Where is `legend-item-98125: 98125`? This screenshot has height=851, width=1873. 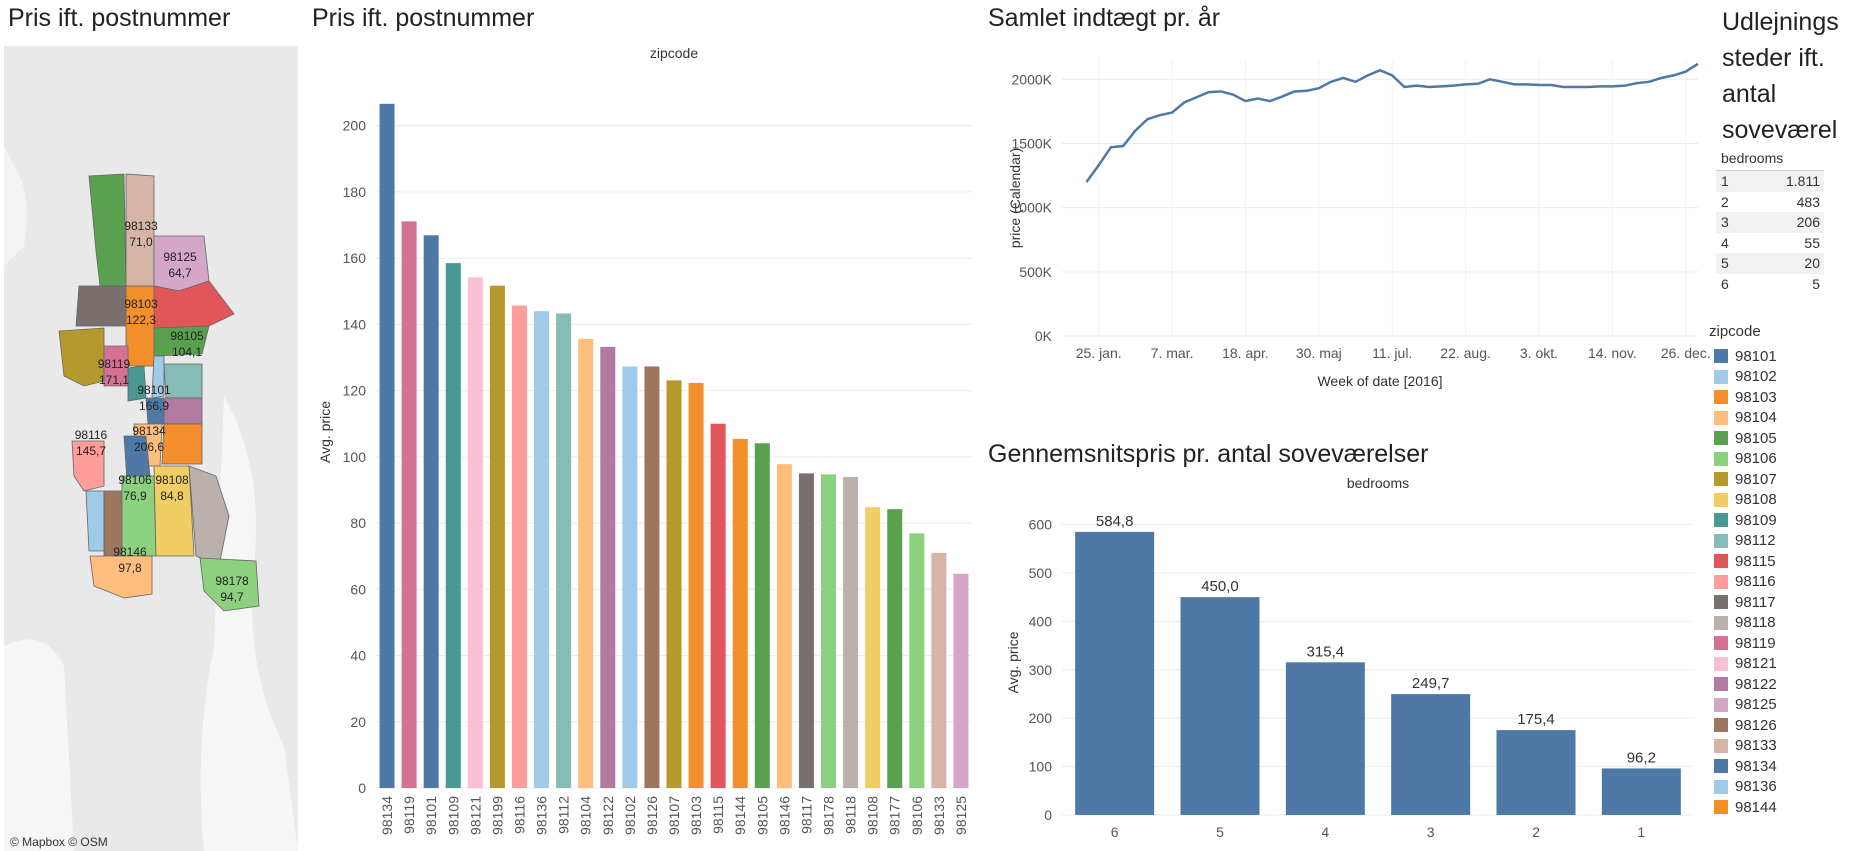 legend-item-98125: 98125 is located at coordinates (1789, 705).